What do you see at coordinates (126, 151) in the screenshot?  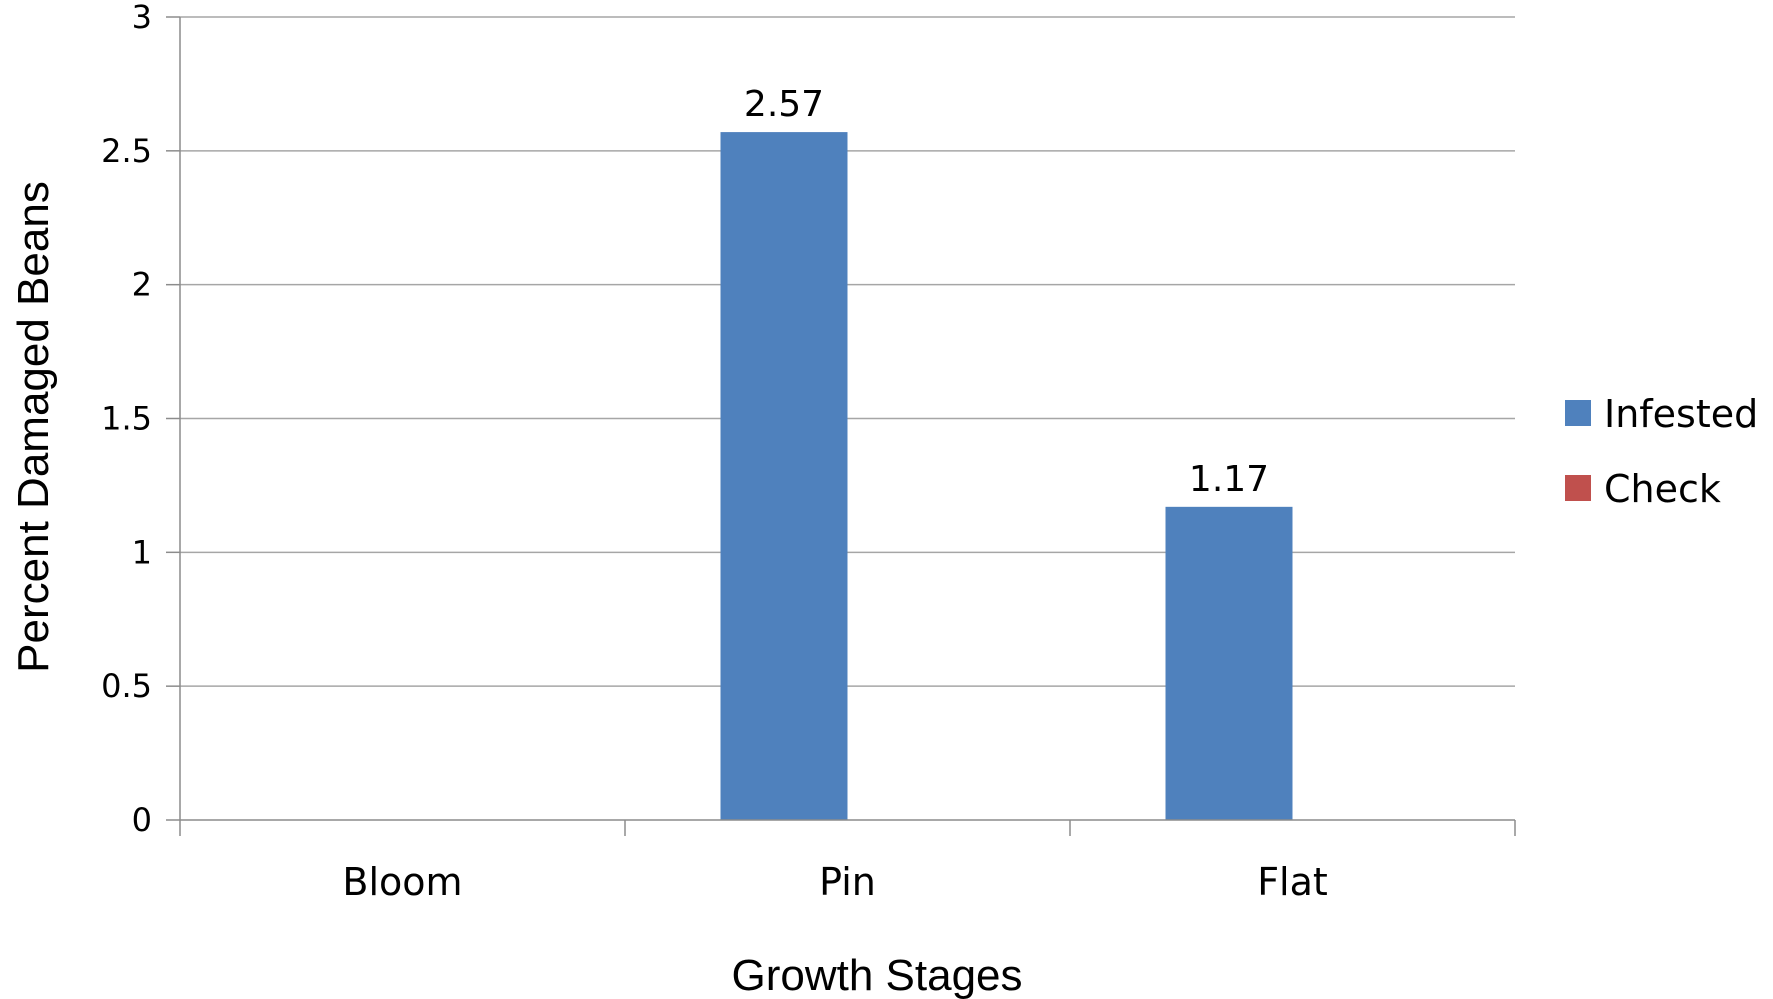 I see `y-tick-label: 2.5` at bounding box center [126, 151].